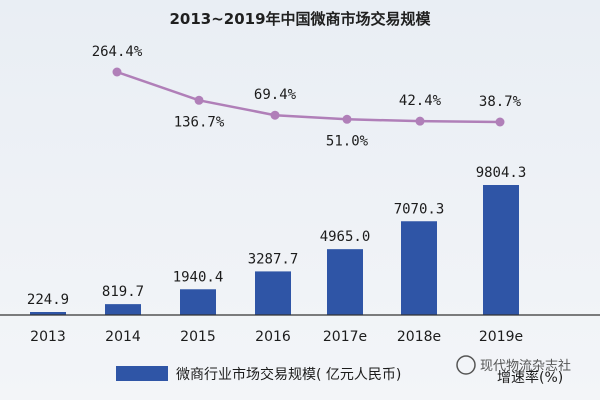 This screenshot has height=400, width=600. I want to click on x-tick-label-2018e: 2018e, so click(419, 337).